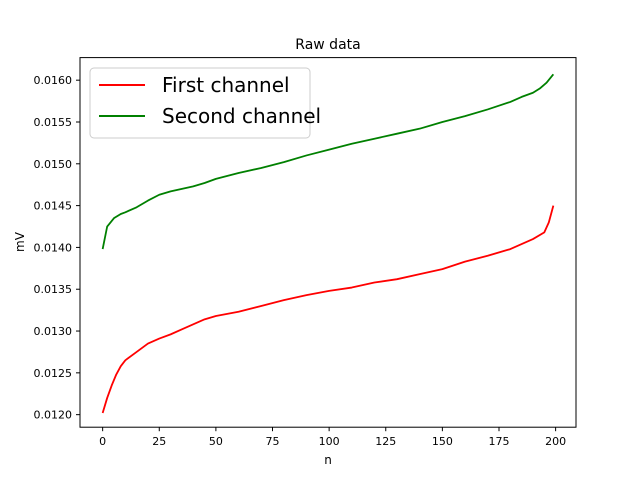 The height and width of the screenshot is (480, 640). What do you see at coordinates (20, 241) in the screenshot?
I see `y-axis-label: mV` at bounding box center [20, 241].